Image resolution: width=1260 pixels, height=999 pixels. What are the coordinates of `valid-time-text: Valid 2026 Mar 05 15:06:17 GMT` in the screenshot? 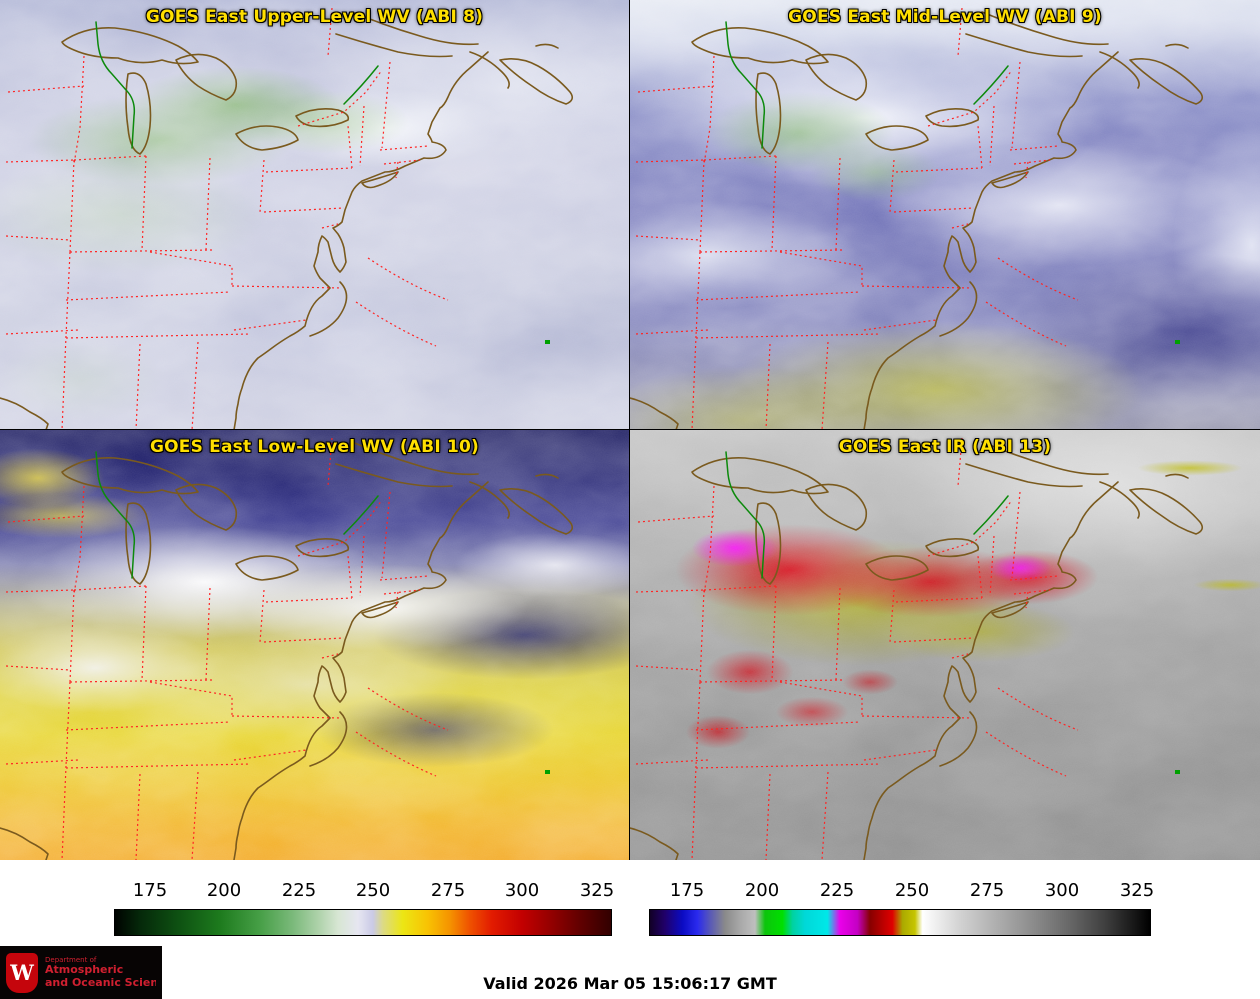 It's located at (630, 983).